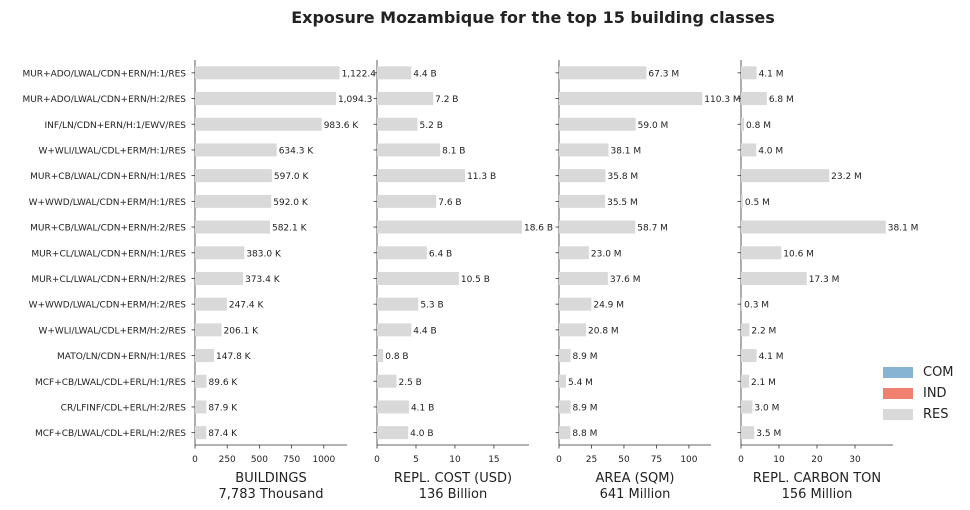 This screenshot has width=970, height=510. Describe the element at coordinates (771, 74) in the screenshot. I see `panel-repl-carbon-ton-data-label-mur-ado-lwal-cdn-ern-h-1-res: 4.1 M` at that location.